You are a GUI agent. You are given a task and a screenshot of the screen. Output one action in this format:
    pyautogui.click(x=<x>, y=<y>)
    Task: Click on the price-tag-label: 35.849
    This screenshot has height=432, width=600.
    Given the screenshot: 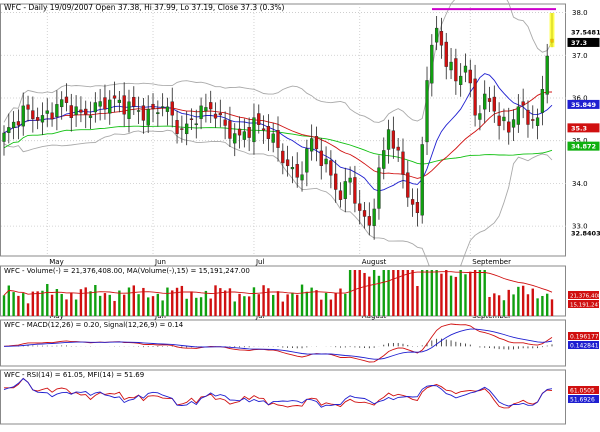 What is the action you would take?
    pyautogui.click(x=584, y=105)
    